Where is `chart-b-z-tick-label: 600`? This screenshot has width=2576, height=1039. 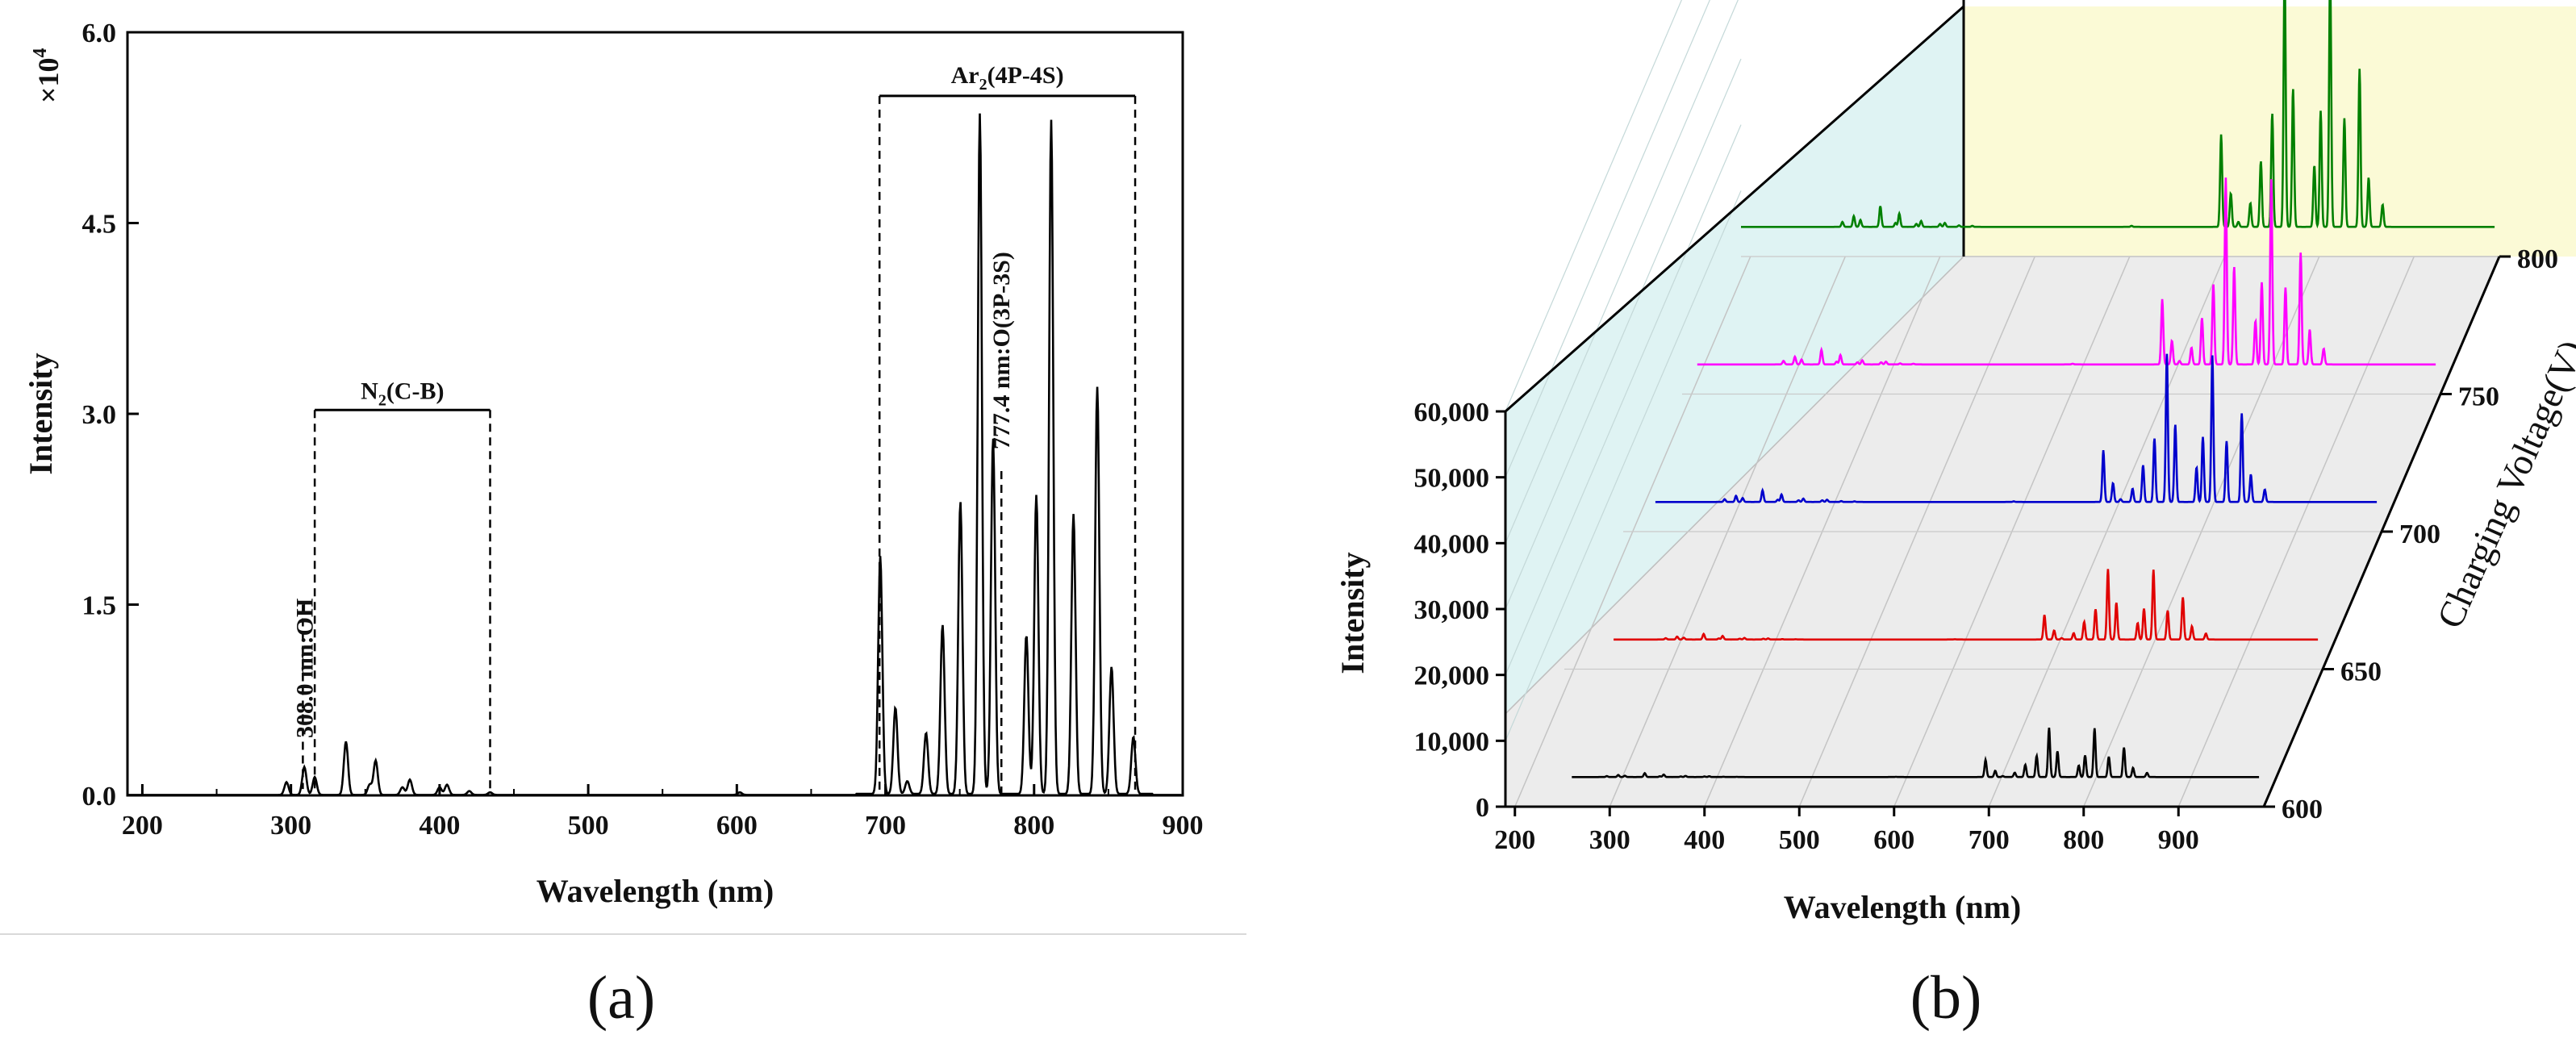 chart-b-z-tick-label: 600 is located at coordinates (2302, 809).